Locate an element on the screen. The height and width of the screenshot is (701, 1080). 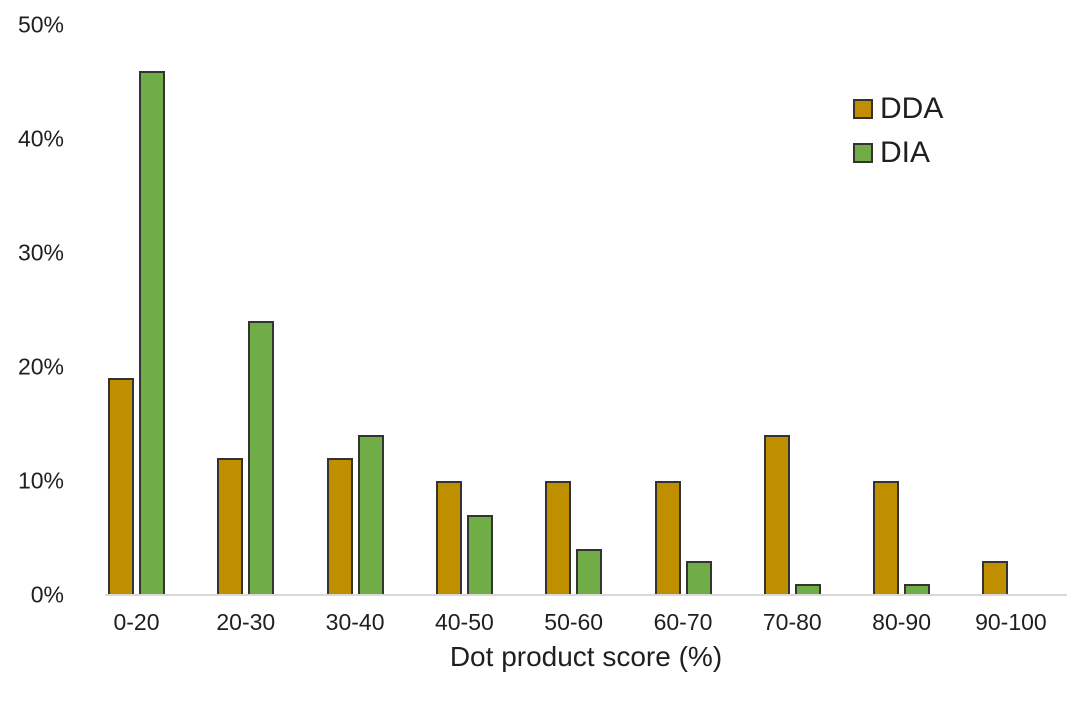
x-tick-label-80-90: 80-90 is located at coordinates (902, 622).